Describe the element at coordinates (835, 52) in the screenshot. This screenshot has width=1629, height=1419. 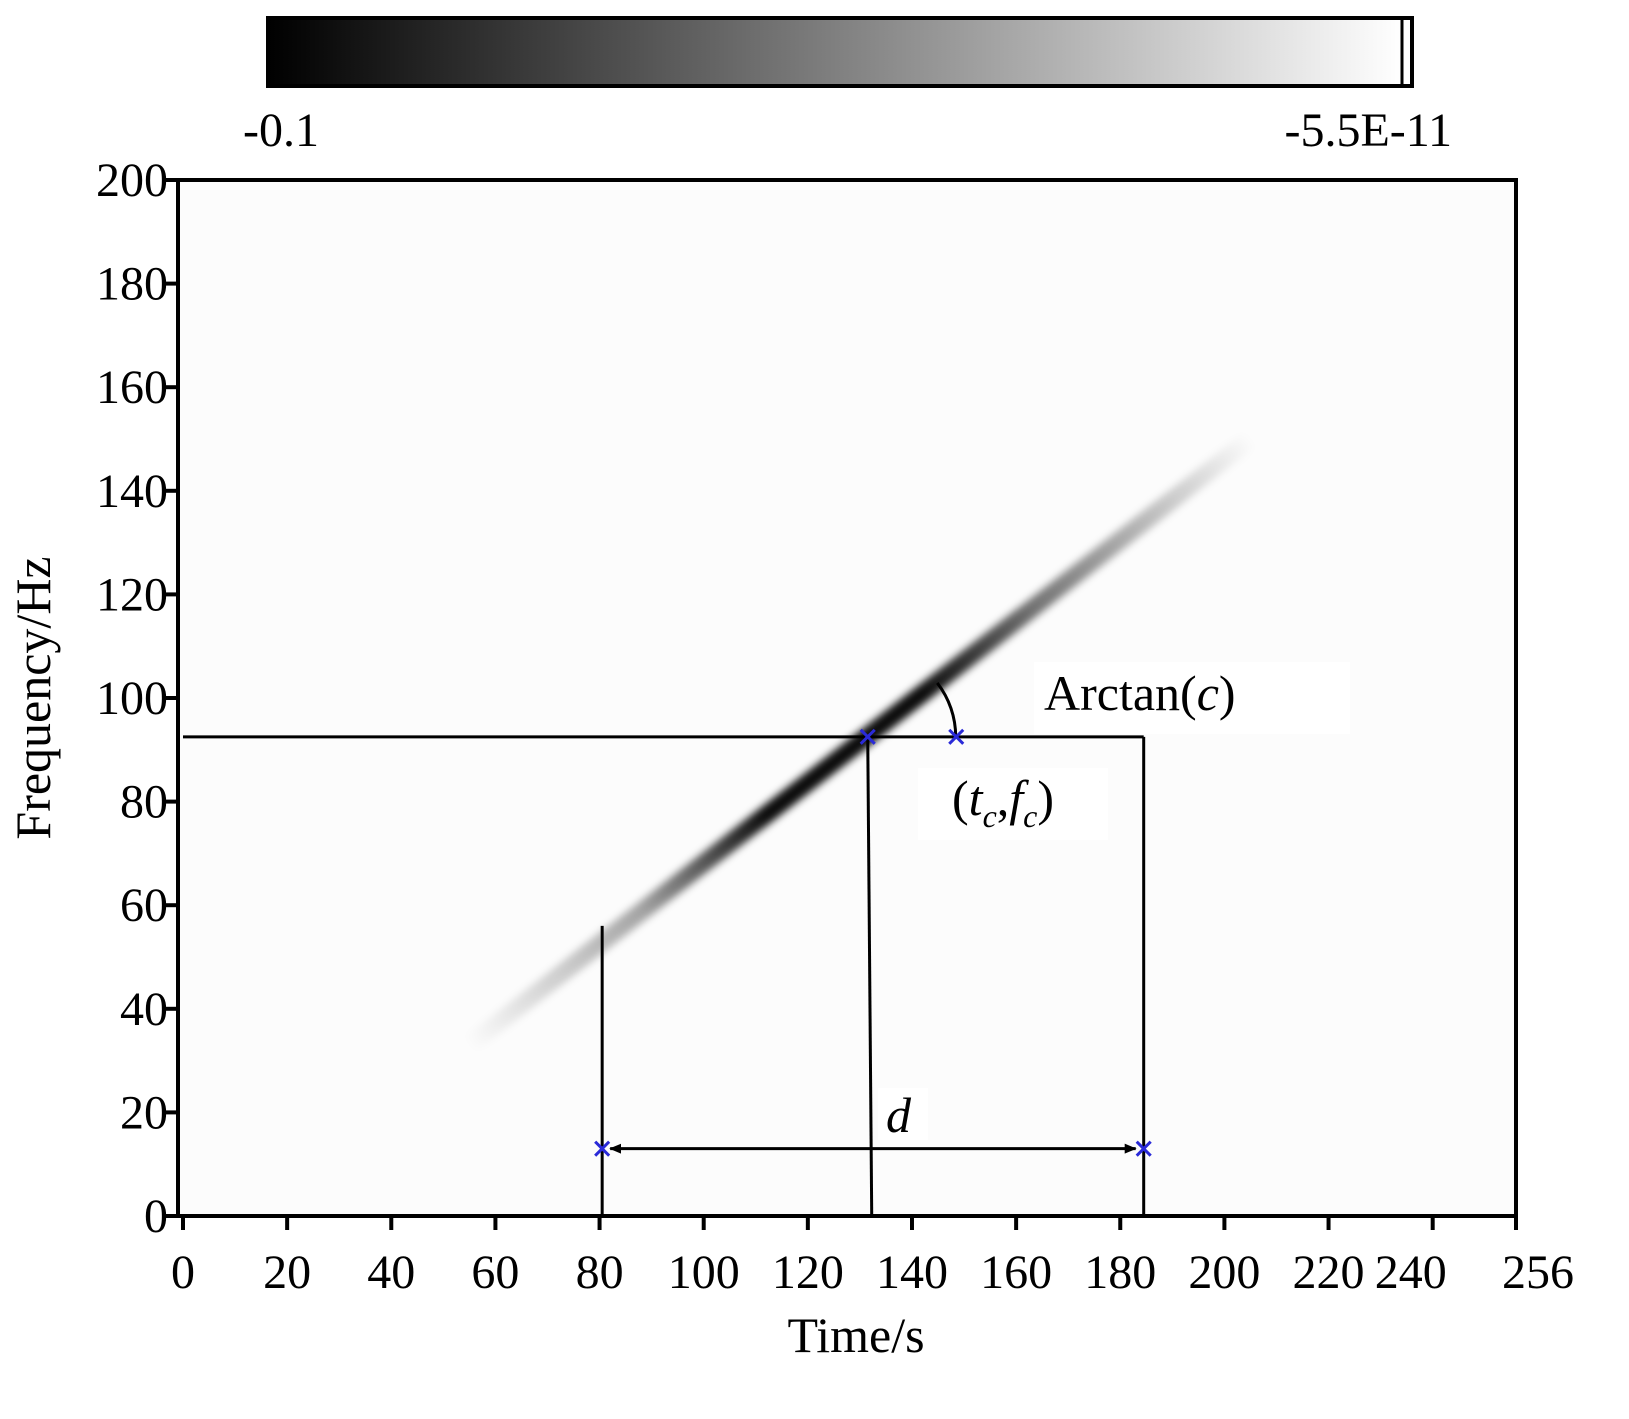
I see `colorbar` at that location.